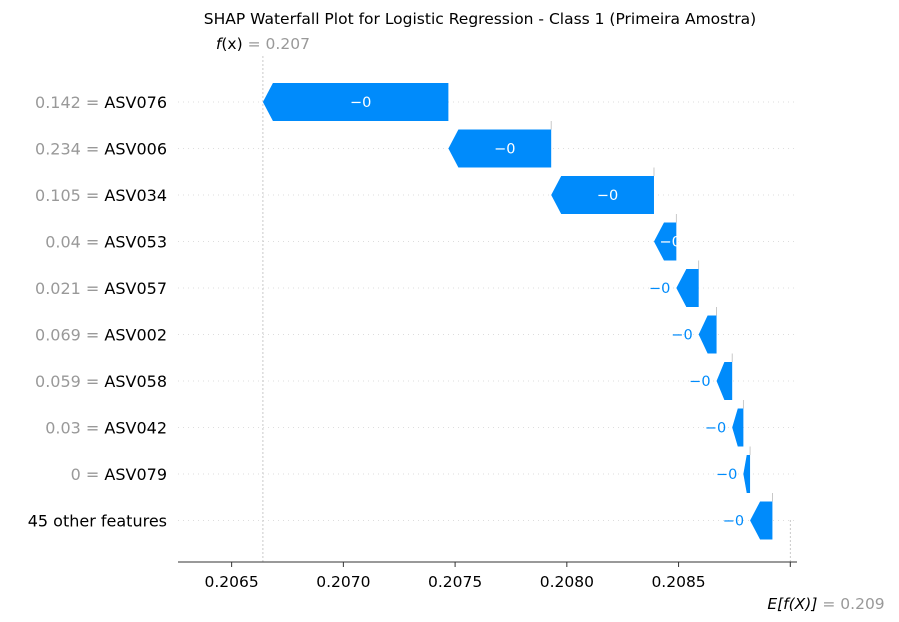  I want to click on feature-label: 0.142 = ASV076, so click(101, 102).